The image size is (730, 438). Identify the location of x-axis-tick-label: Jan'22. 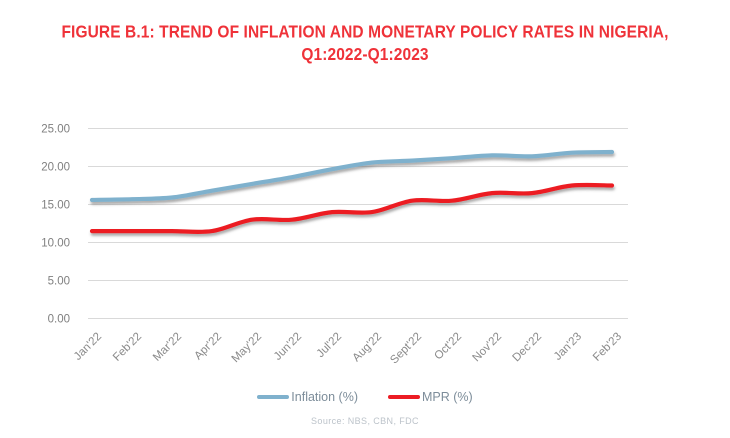
(88, 347).